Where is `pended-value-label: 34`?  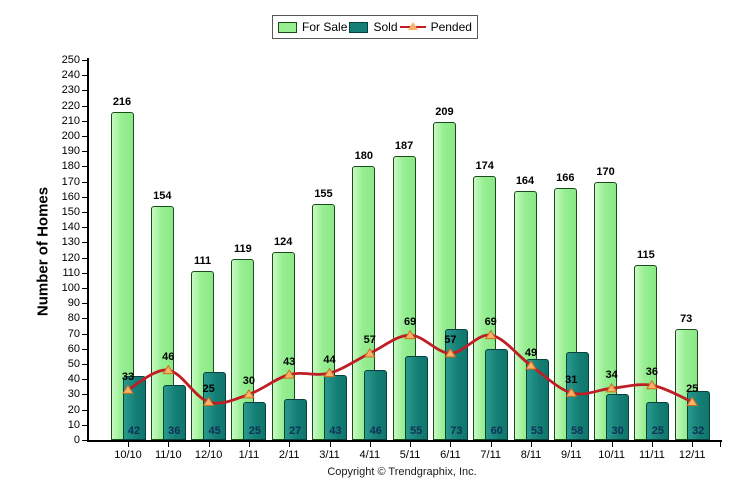
pended-value-label: 34 is located at coordinates (611, 375).